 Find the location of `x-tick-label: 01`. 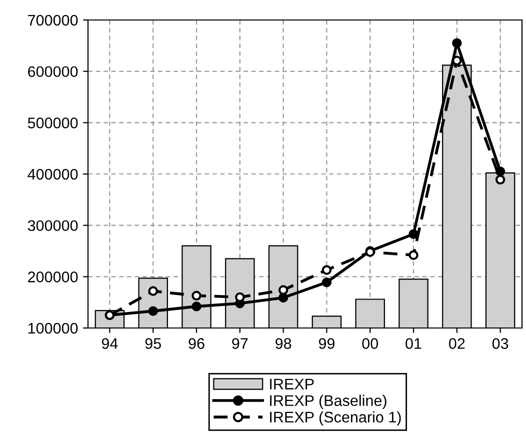

x-tick-label: 01 is located at coordinates (414, 343).